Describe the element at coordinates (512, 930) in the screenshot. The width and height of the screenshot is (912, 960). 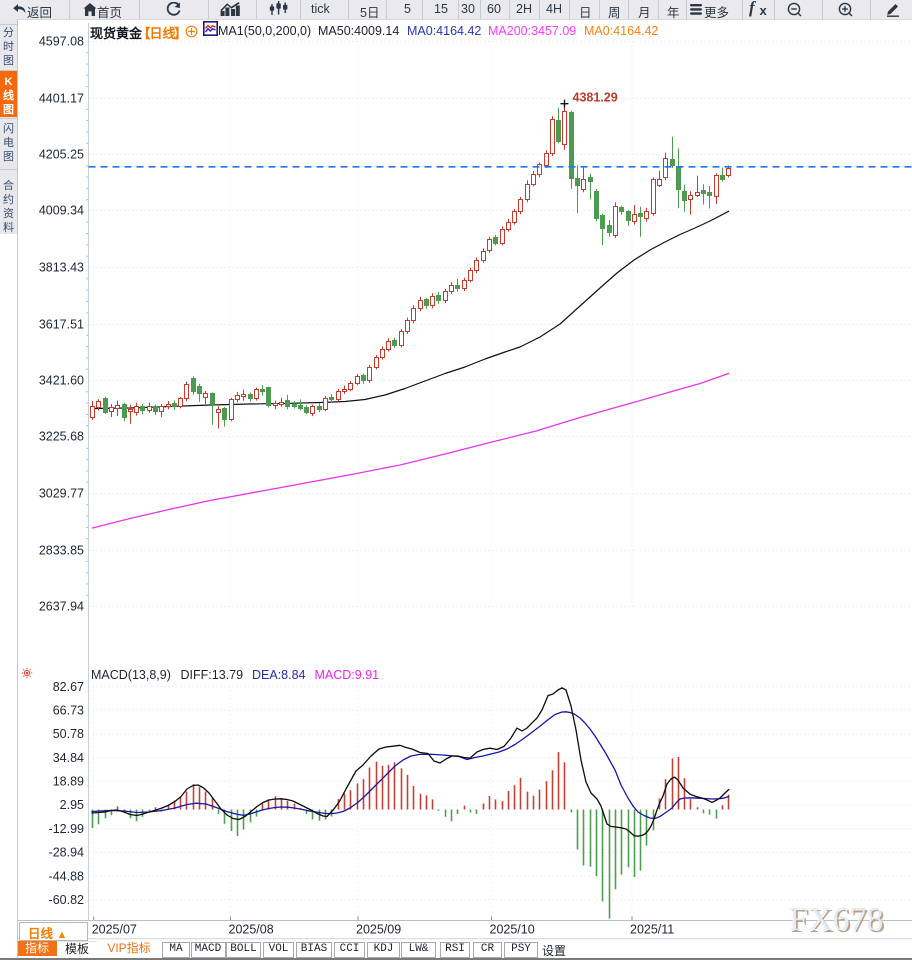
I see `svg-text: 2025/10` at that location.